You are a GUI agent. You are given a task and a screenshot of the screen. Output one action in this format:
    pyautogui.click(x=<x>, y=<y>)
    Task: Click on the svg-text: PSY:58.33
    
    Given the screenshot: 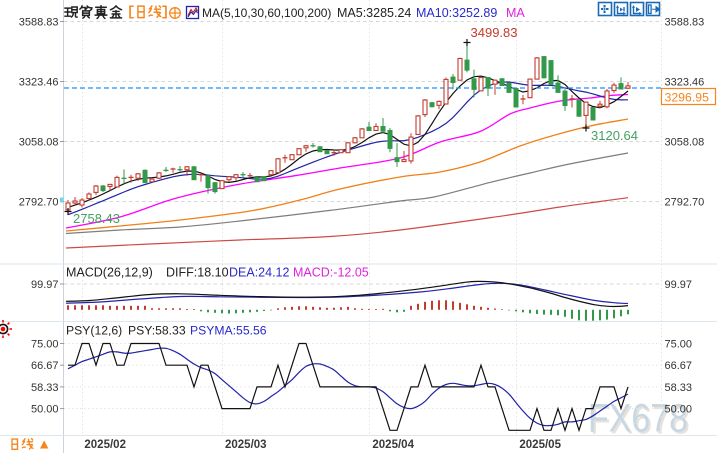 What is the action you would take?
    pyautogui.click(x=157, y=331)
    